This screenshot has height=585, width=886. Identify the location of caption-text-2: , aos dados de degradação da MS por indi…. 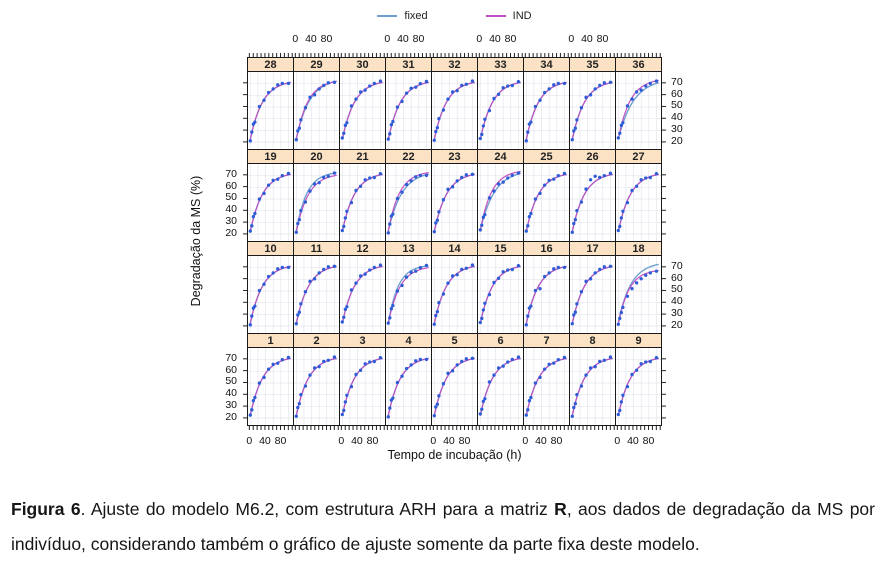
(443, 526).